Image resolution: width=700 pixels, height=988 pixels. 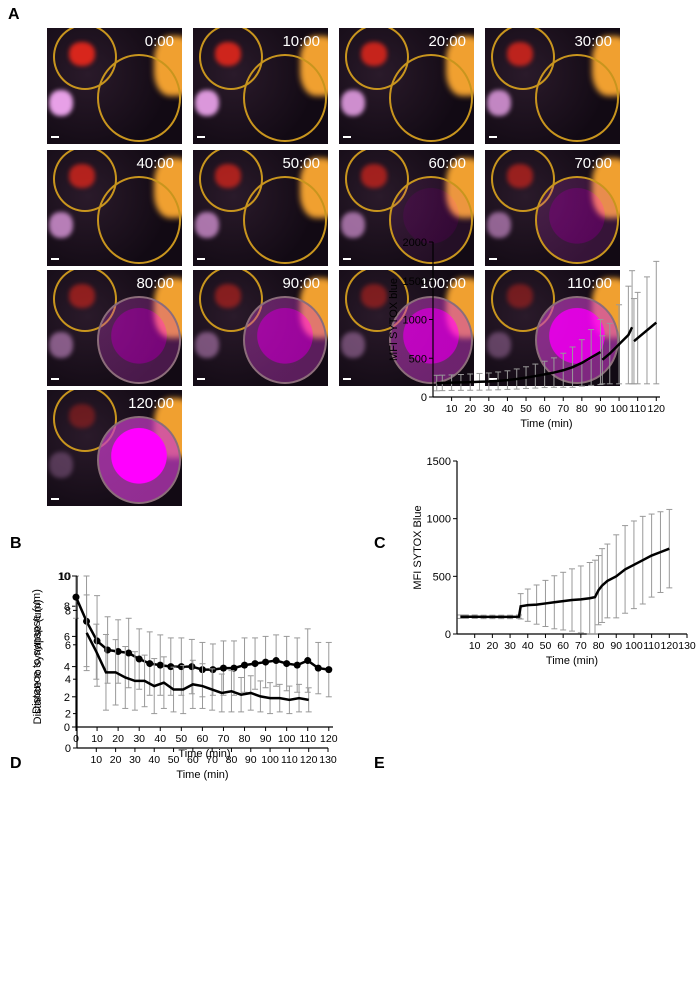 What do you see at coordinates (552, 328) in the screenshot?
I see `micrograph: 110:00` at bounding box center [552, 328].